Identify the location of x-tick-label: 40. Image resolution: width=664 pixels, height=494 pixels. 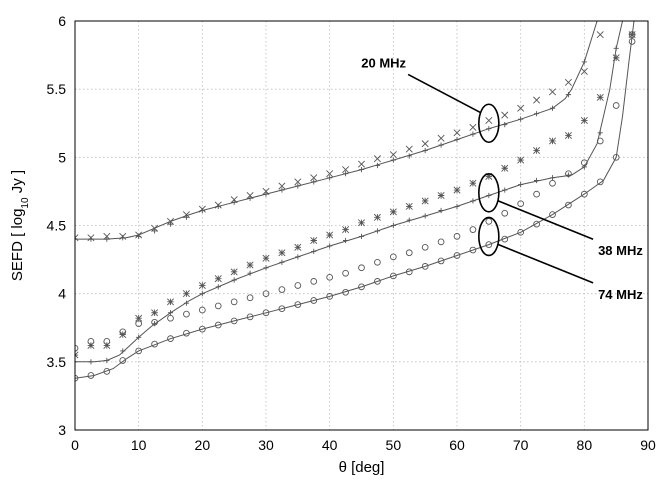
(330, 445).